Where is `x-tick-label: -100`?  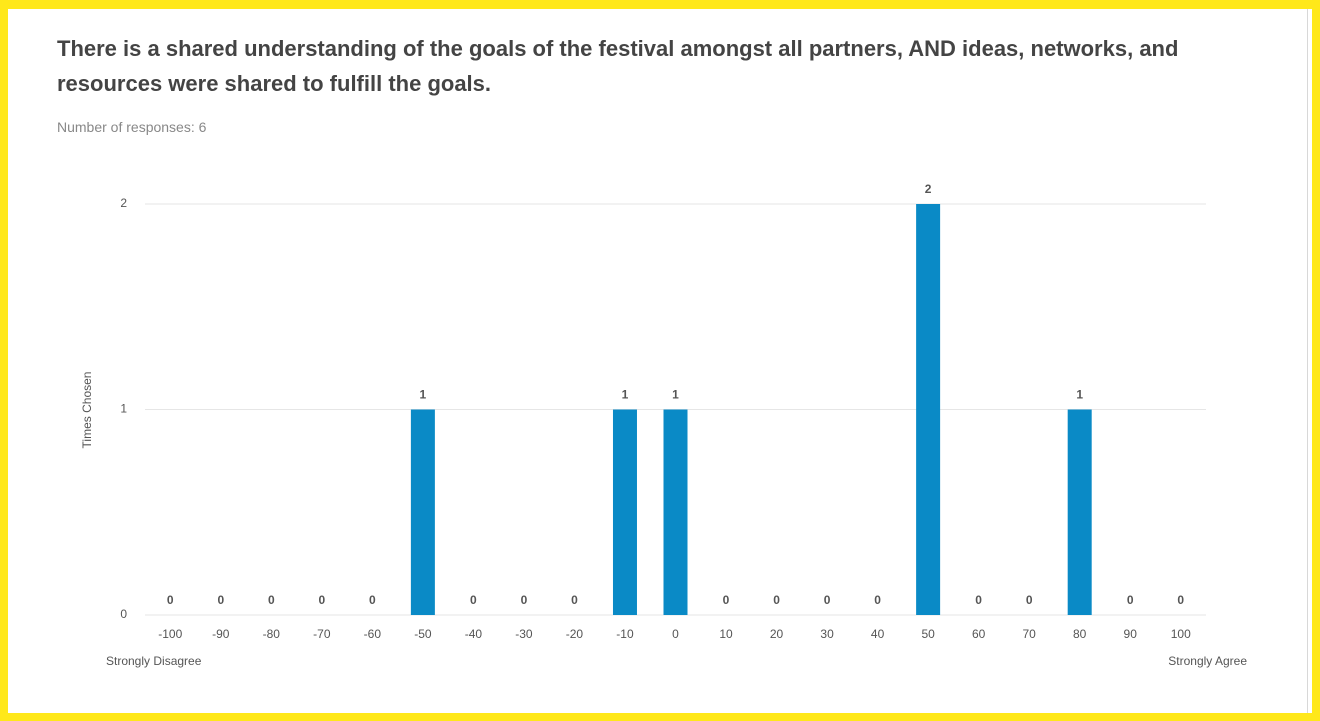
x-tick-label: -100 is located at coordinates (170, 634).